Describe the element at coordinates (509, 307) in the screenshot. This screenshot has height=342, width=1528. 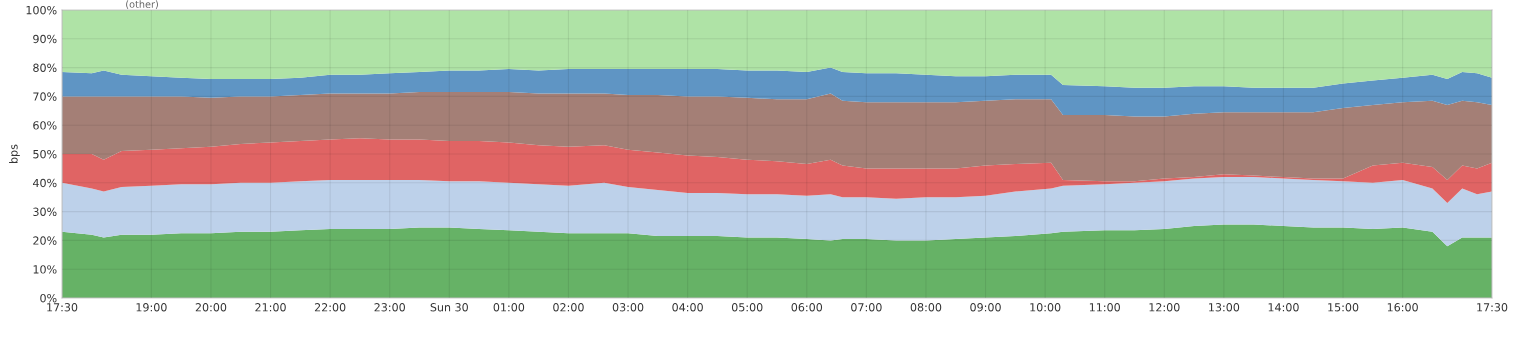
I see `x-tick-label: 01:00` at that location.